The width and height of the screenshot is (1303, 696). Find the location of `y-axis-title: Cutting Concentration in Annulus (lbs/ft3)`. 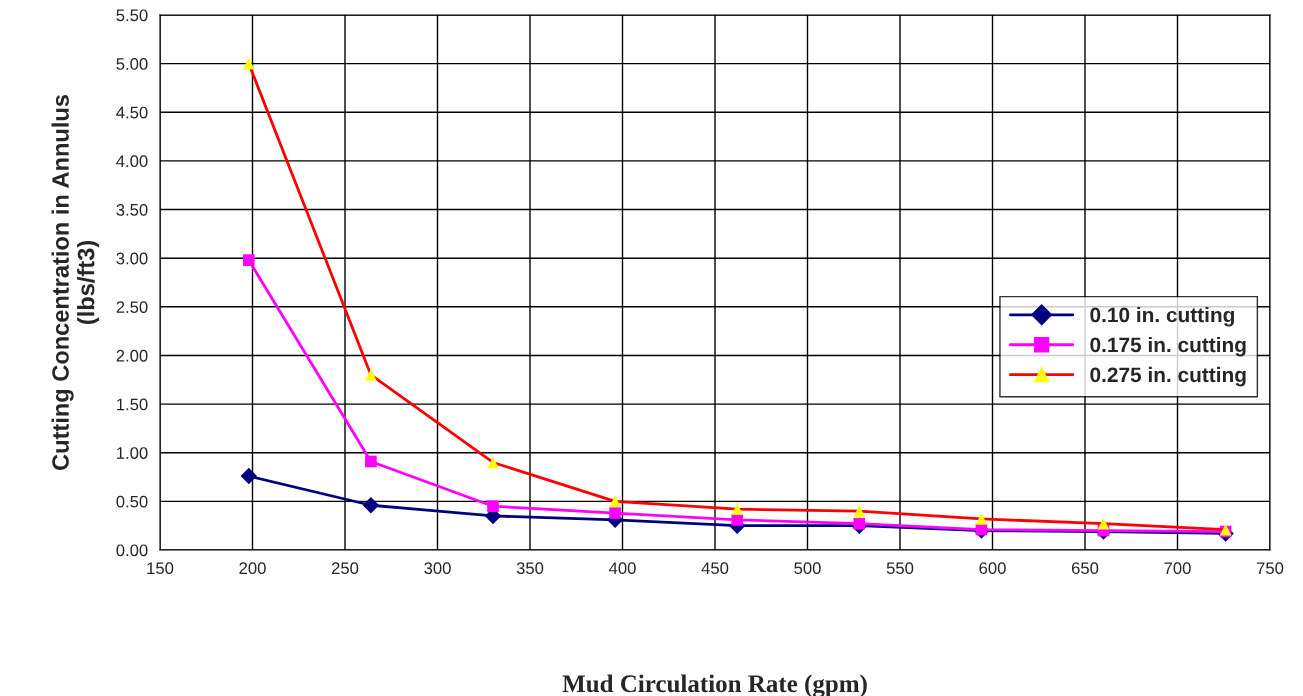

y-axis-title: Cutting Concentration in Annulus (lbs/ft3) is located at coordinates (75, 282).